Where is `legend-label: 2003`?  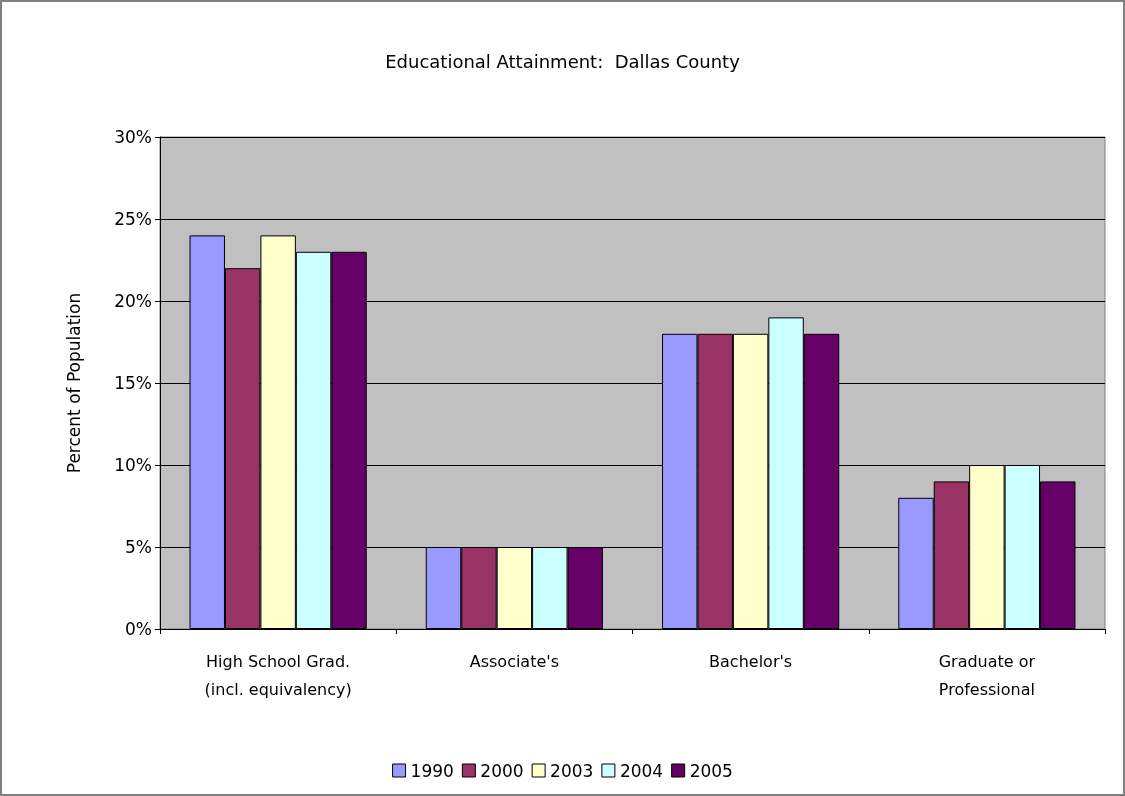 legend-label: 2003 is located at coordinates (572, 770).